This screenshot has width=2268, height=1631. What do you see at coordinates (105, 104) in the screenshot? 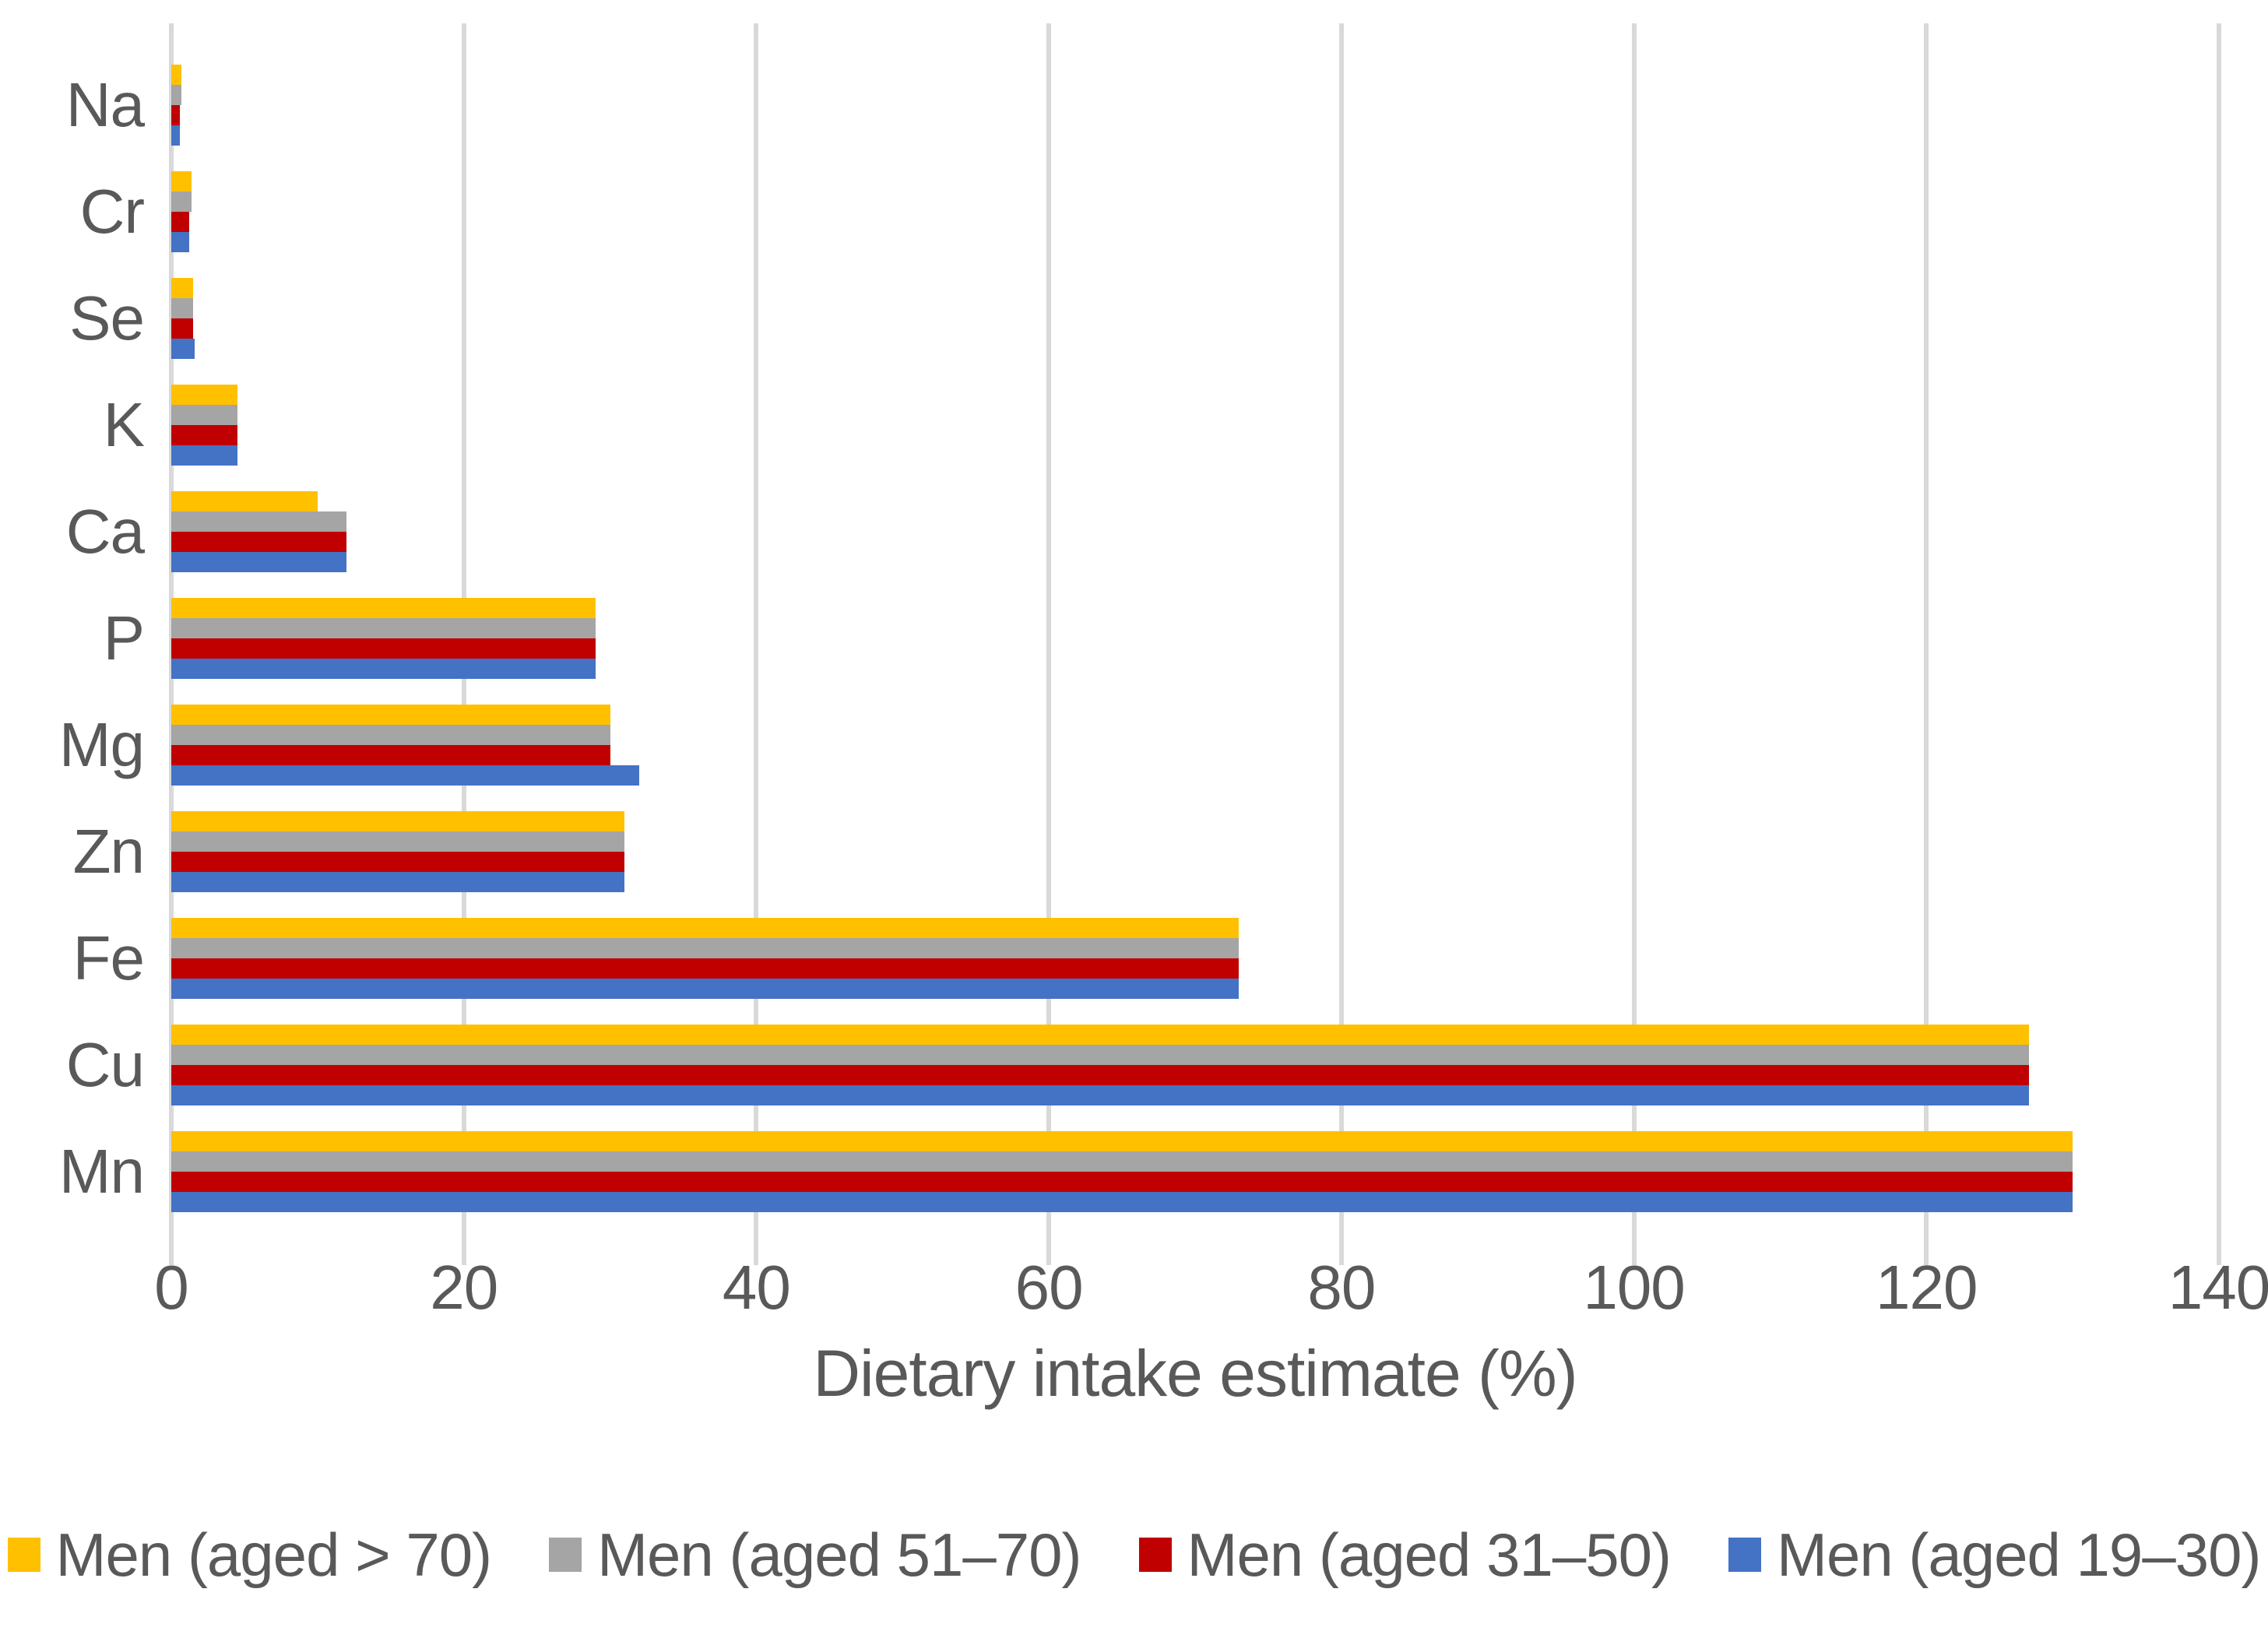
I see `category-label-Na: Na` at bounding box center [105, 104].